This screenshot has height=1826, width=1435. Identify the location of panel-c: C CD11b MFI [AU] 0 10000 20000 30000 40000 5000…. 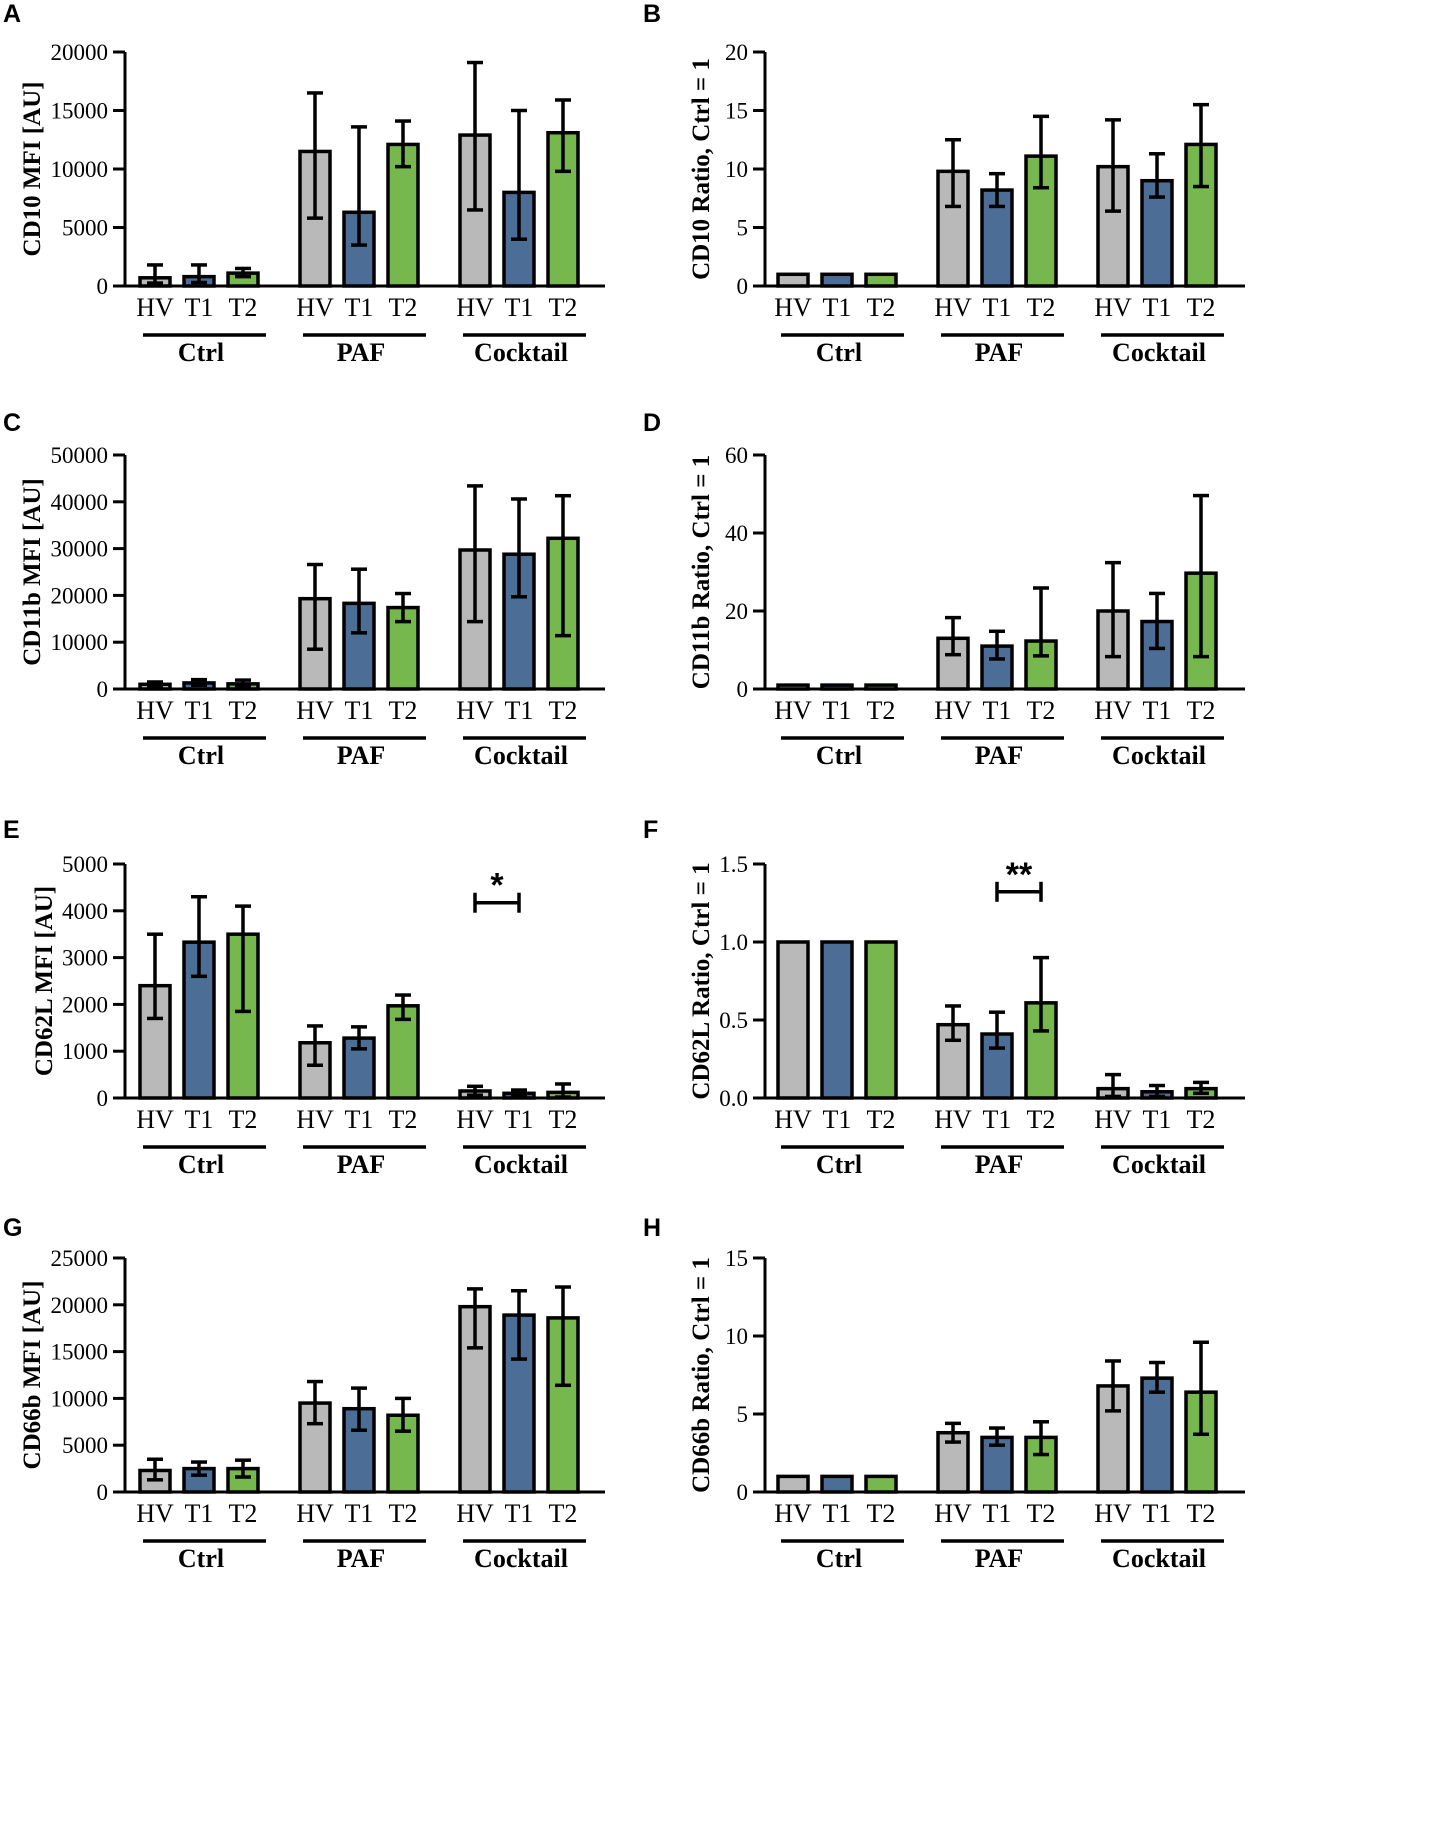
(304, 589).